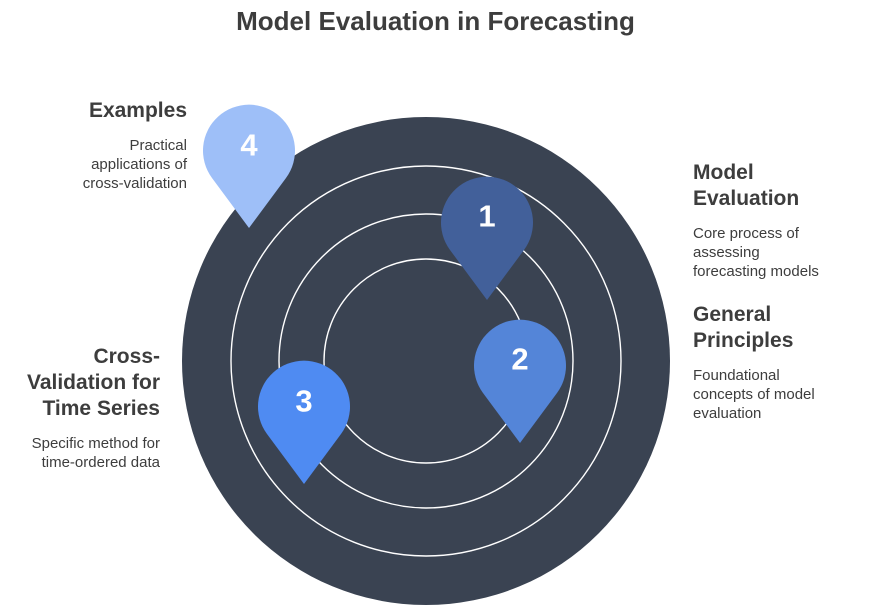 Image resolution: width=871 pixels, height=615 pixels. I want to click on item-2-heading-line: General, so click(732, 314).